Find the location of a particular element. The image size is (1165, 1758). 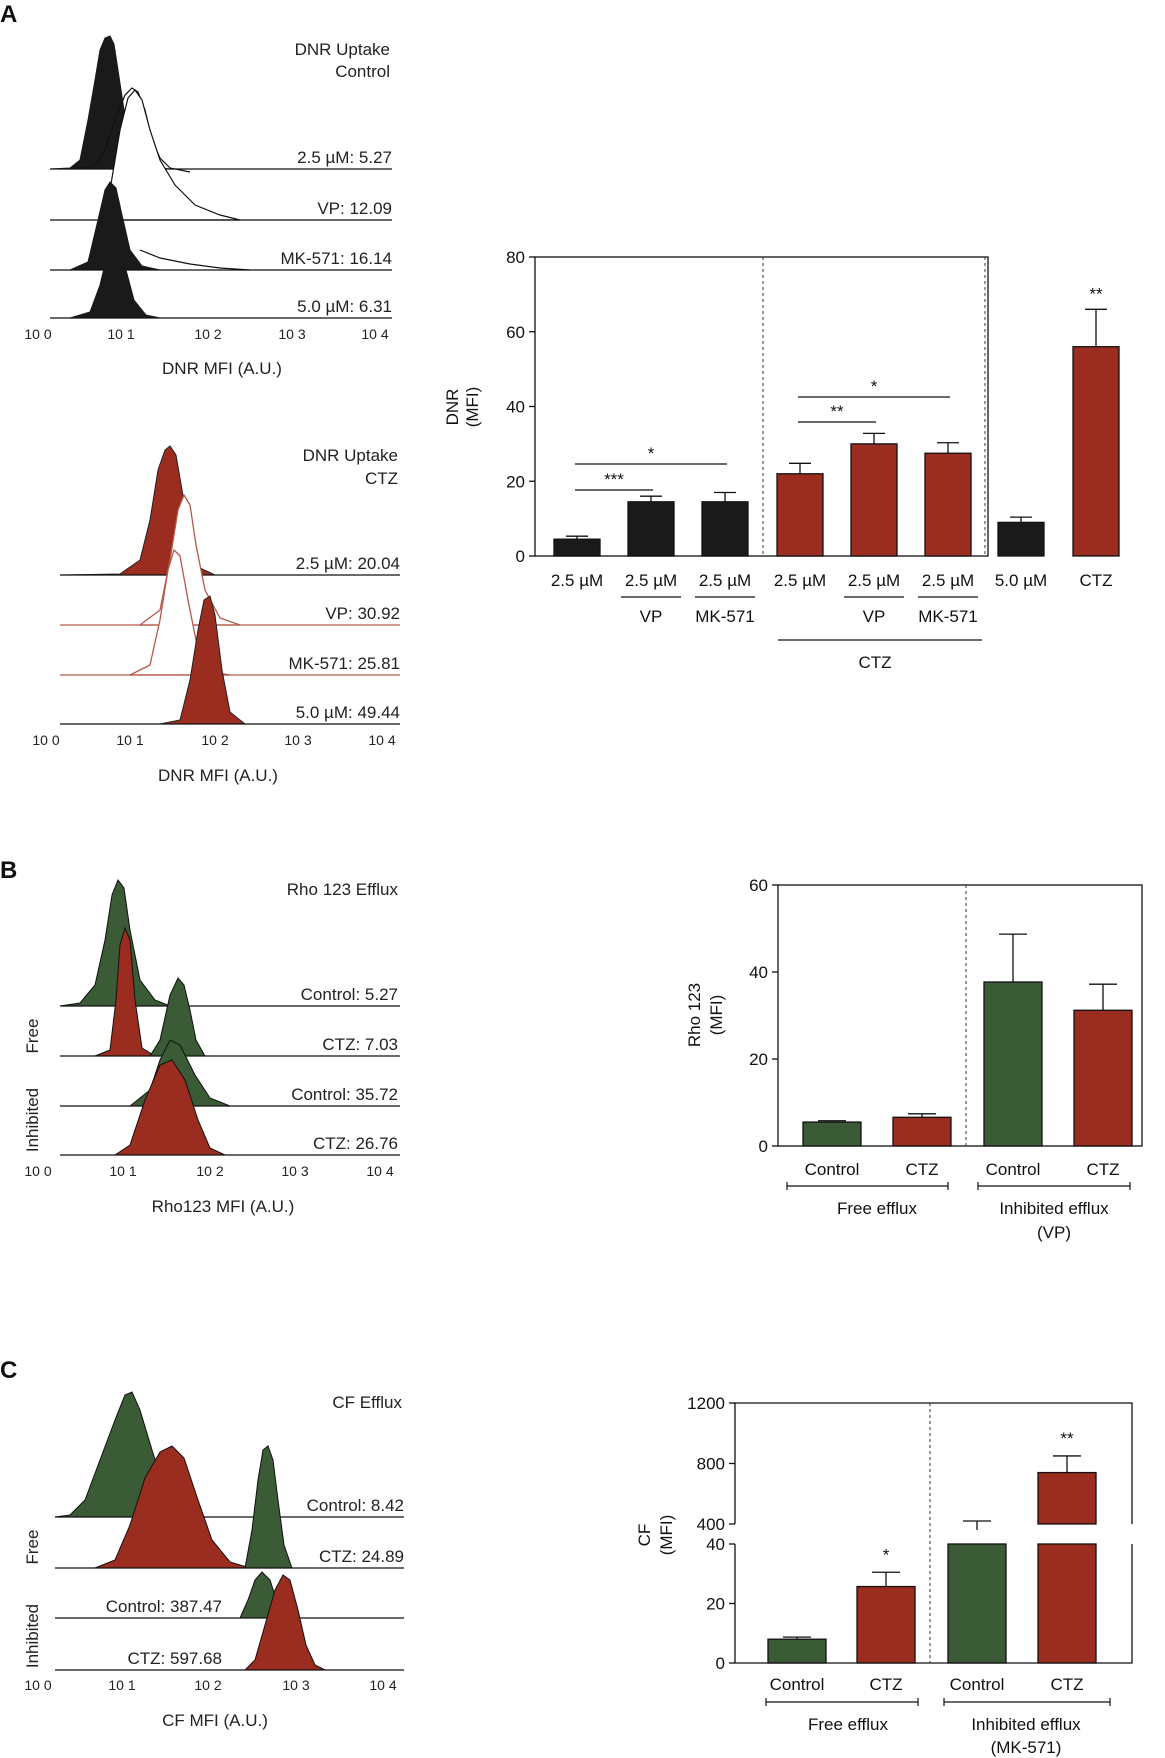

group-label: (MK-571) is located at coordinates (1026, 1747).